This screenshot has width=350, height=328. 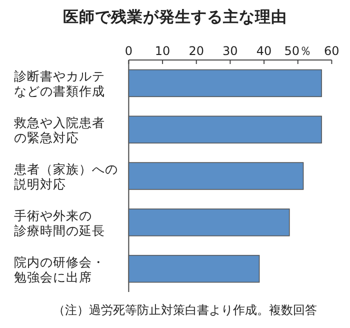 I want to click on x-tick-label: 30, so click(x=230, y=51).